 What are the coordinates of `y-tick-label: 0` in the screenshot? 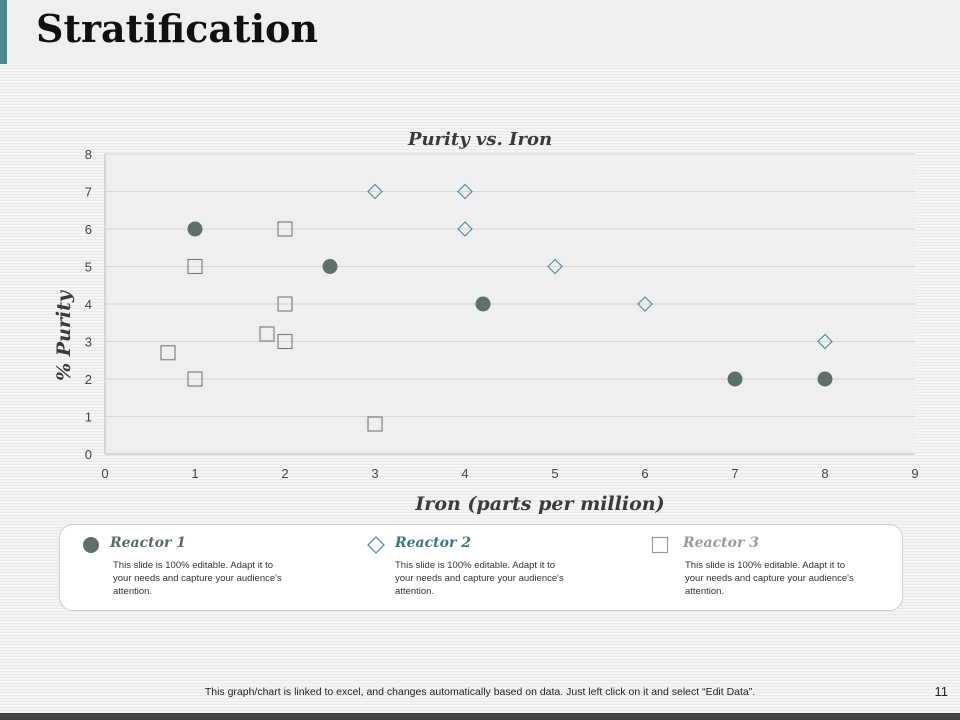 It's located at (88, 454).